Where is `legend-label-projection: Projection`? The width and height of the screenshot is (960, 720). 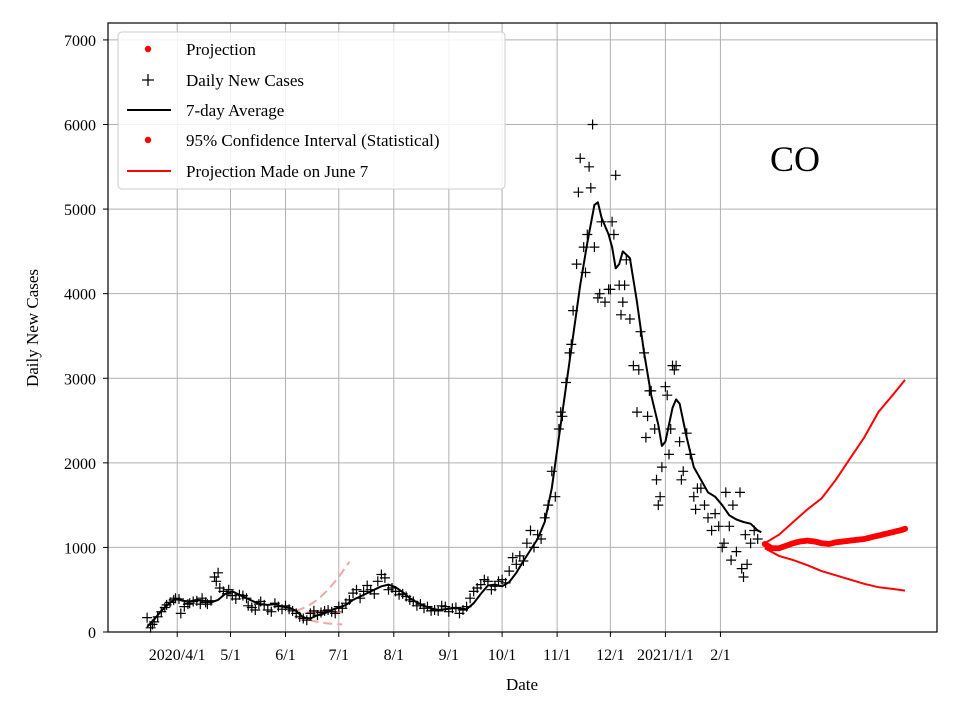
legend-label-projection: Projection is located at coordinates (221, 49).